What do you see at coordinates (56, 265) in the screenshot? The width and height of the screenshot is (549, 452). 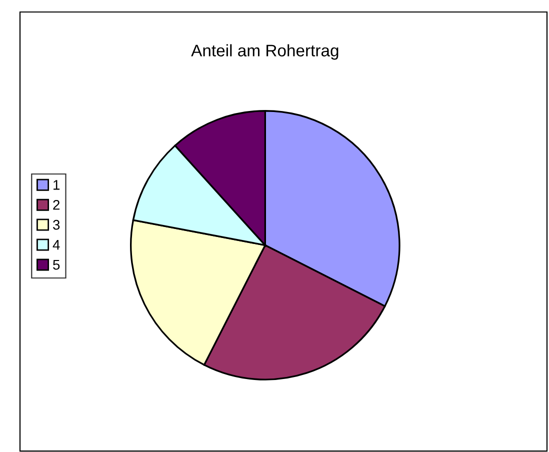 I see `legend-label: 5` at bounding box center [56, 265].